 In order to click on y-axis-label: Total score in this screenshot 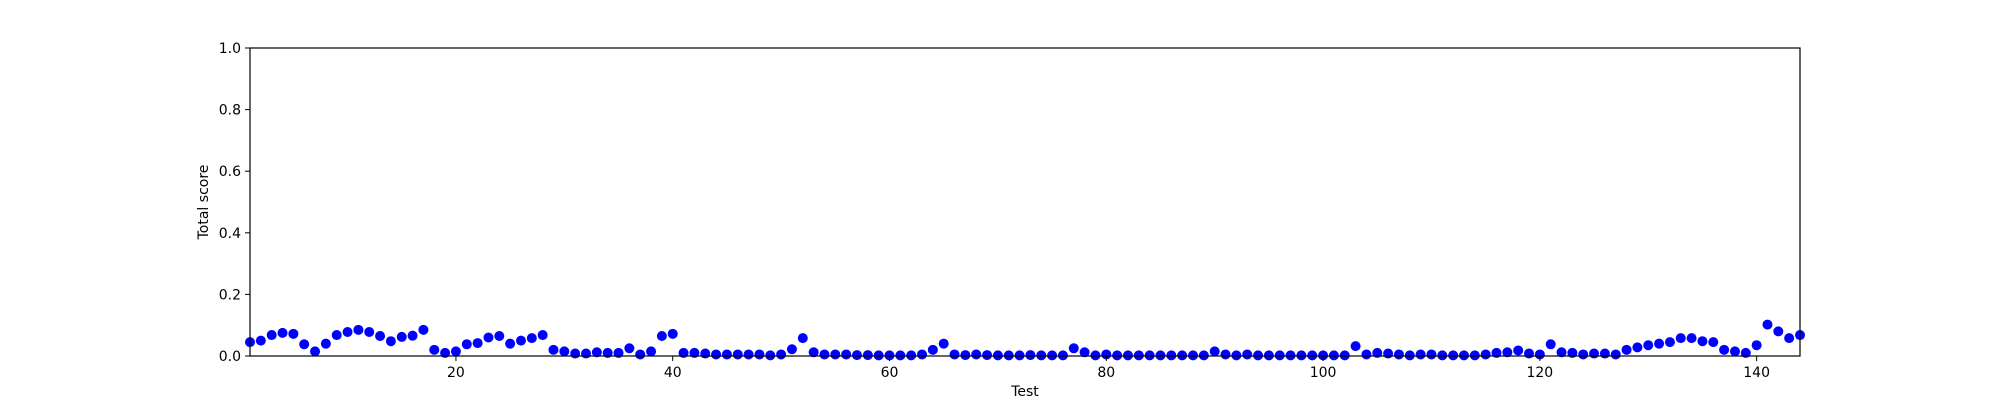, I will do `click(204, 203)`.